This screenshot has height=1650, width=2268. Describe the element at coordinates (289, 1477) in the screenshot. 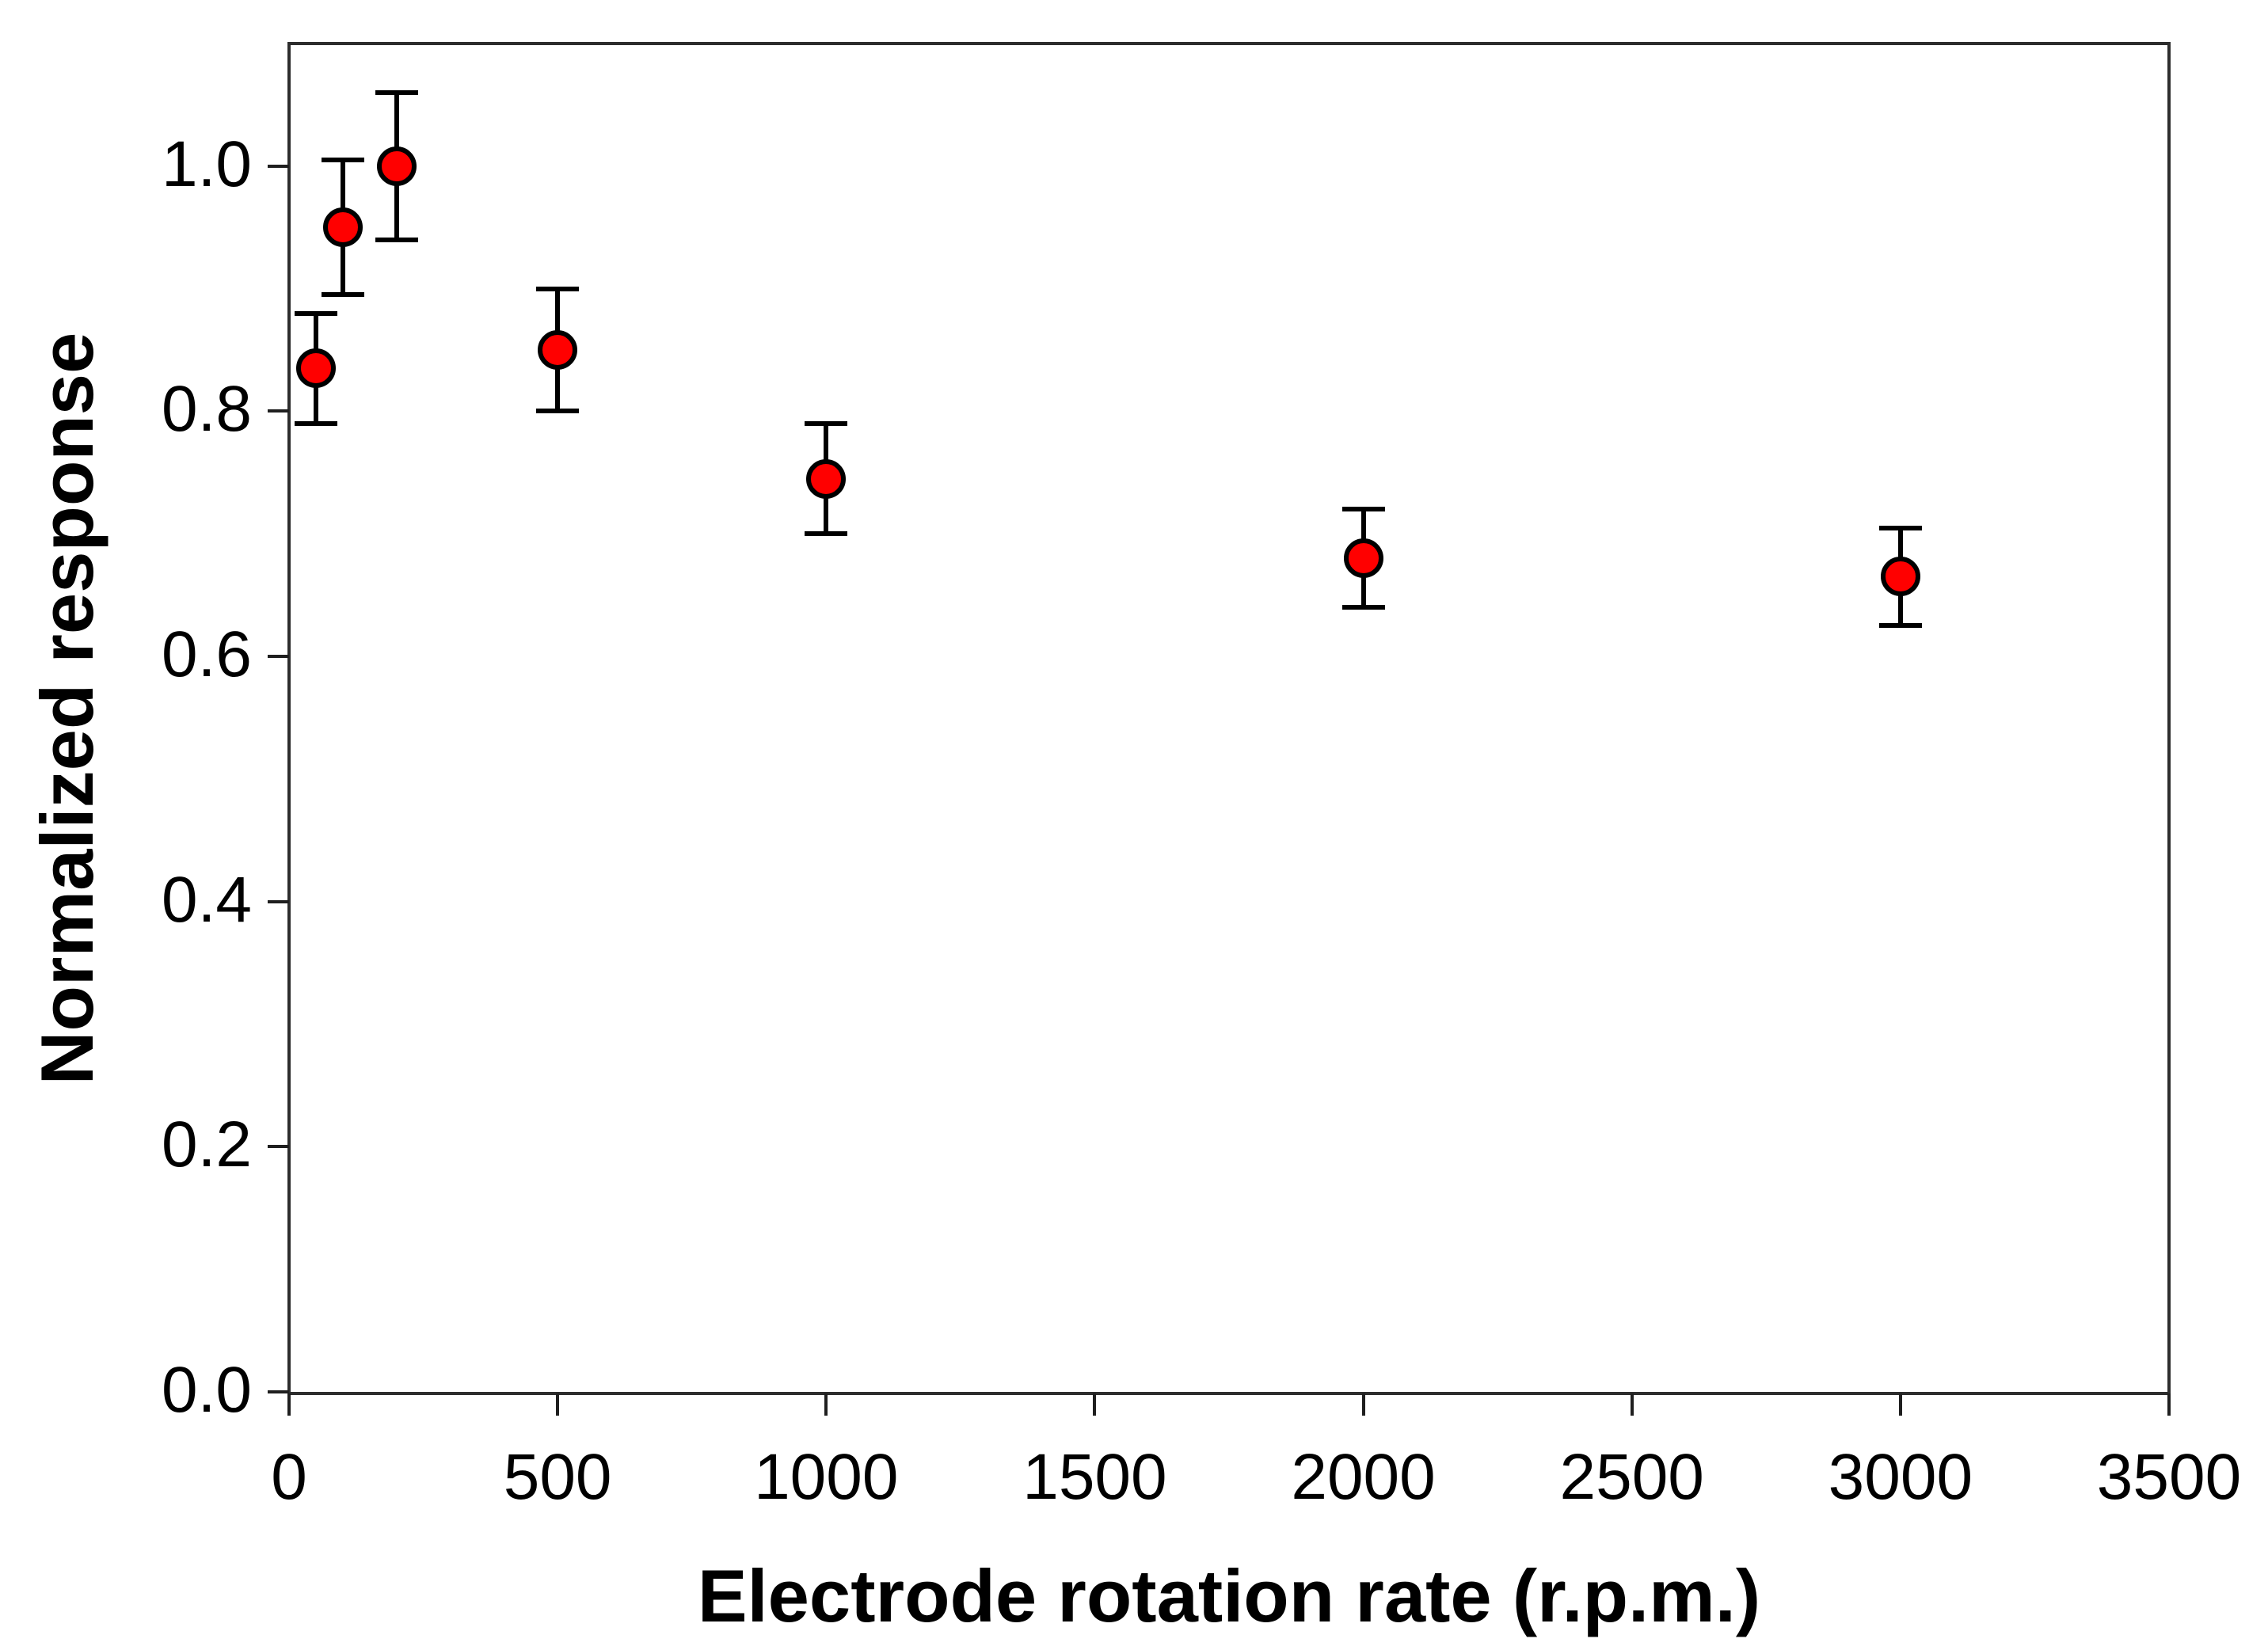

I see `x-tick-label: 0` at that location.